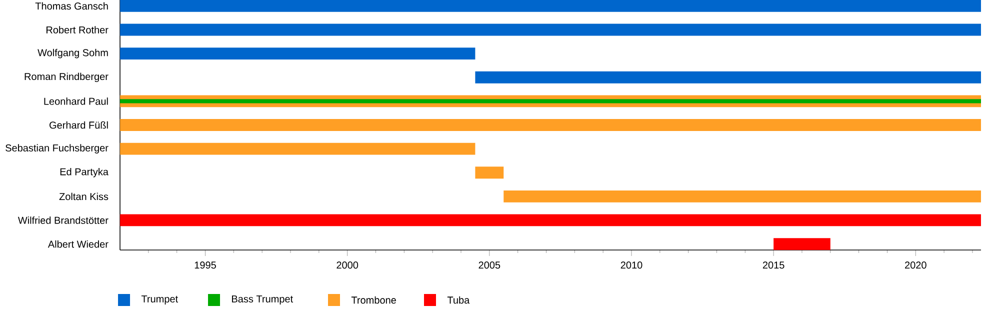 This screenshot has height=310, width=1000. I want to click on x-tick-label: 2005, so click(489, 265).